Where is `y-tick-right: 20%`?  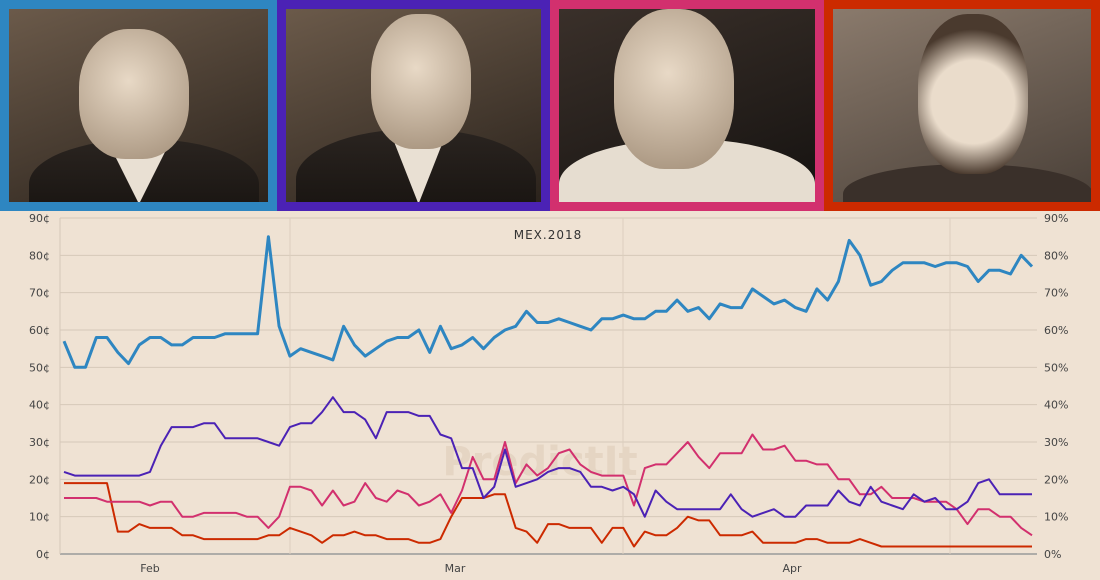
y-tick-right: 20% is located at coordinates (1056, 479).